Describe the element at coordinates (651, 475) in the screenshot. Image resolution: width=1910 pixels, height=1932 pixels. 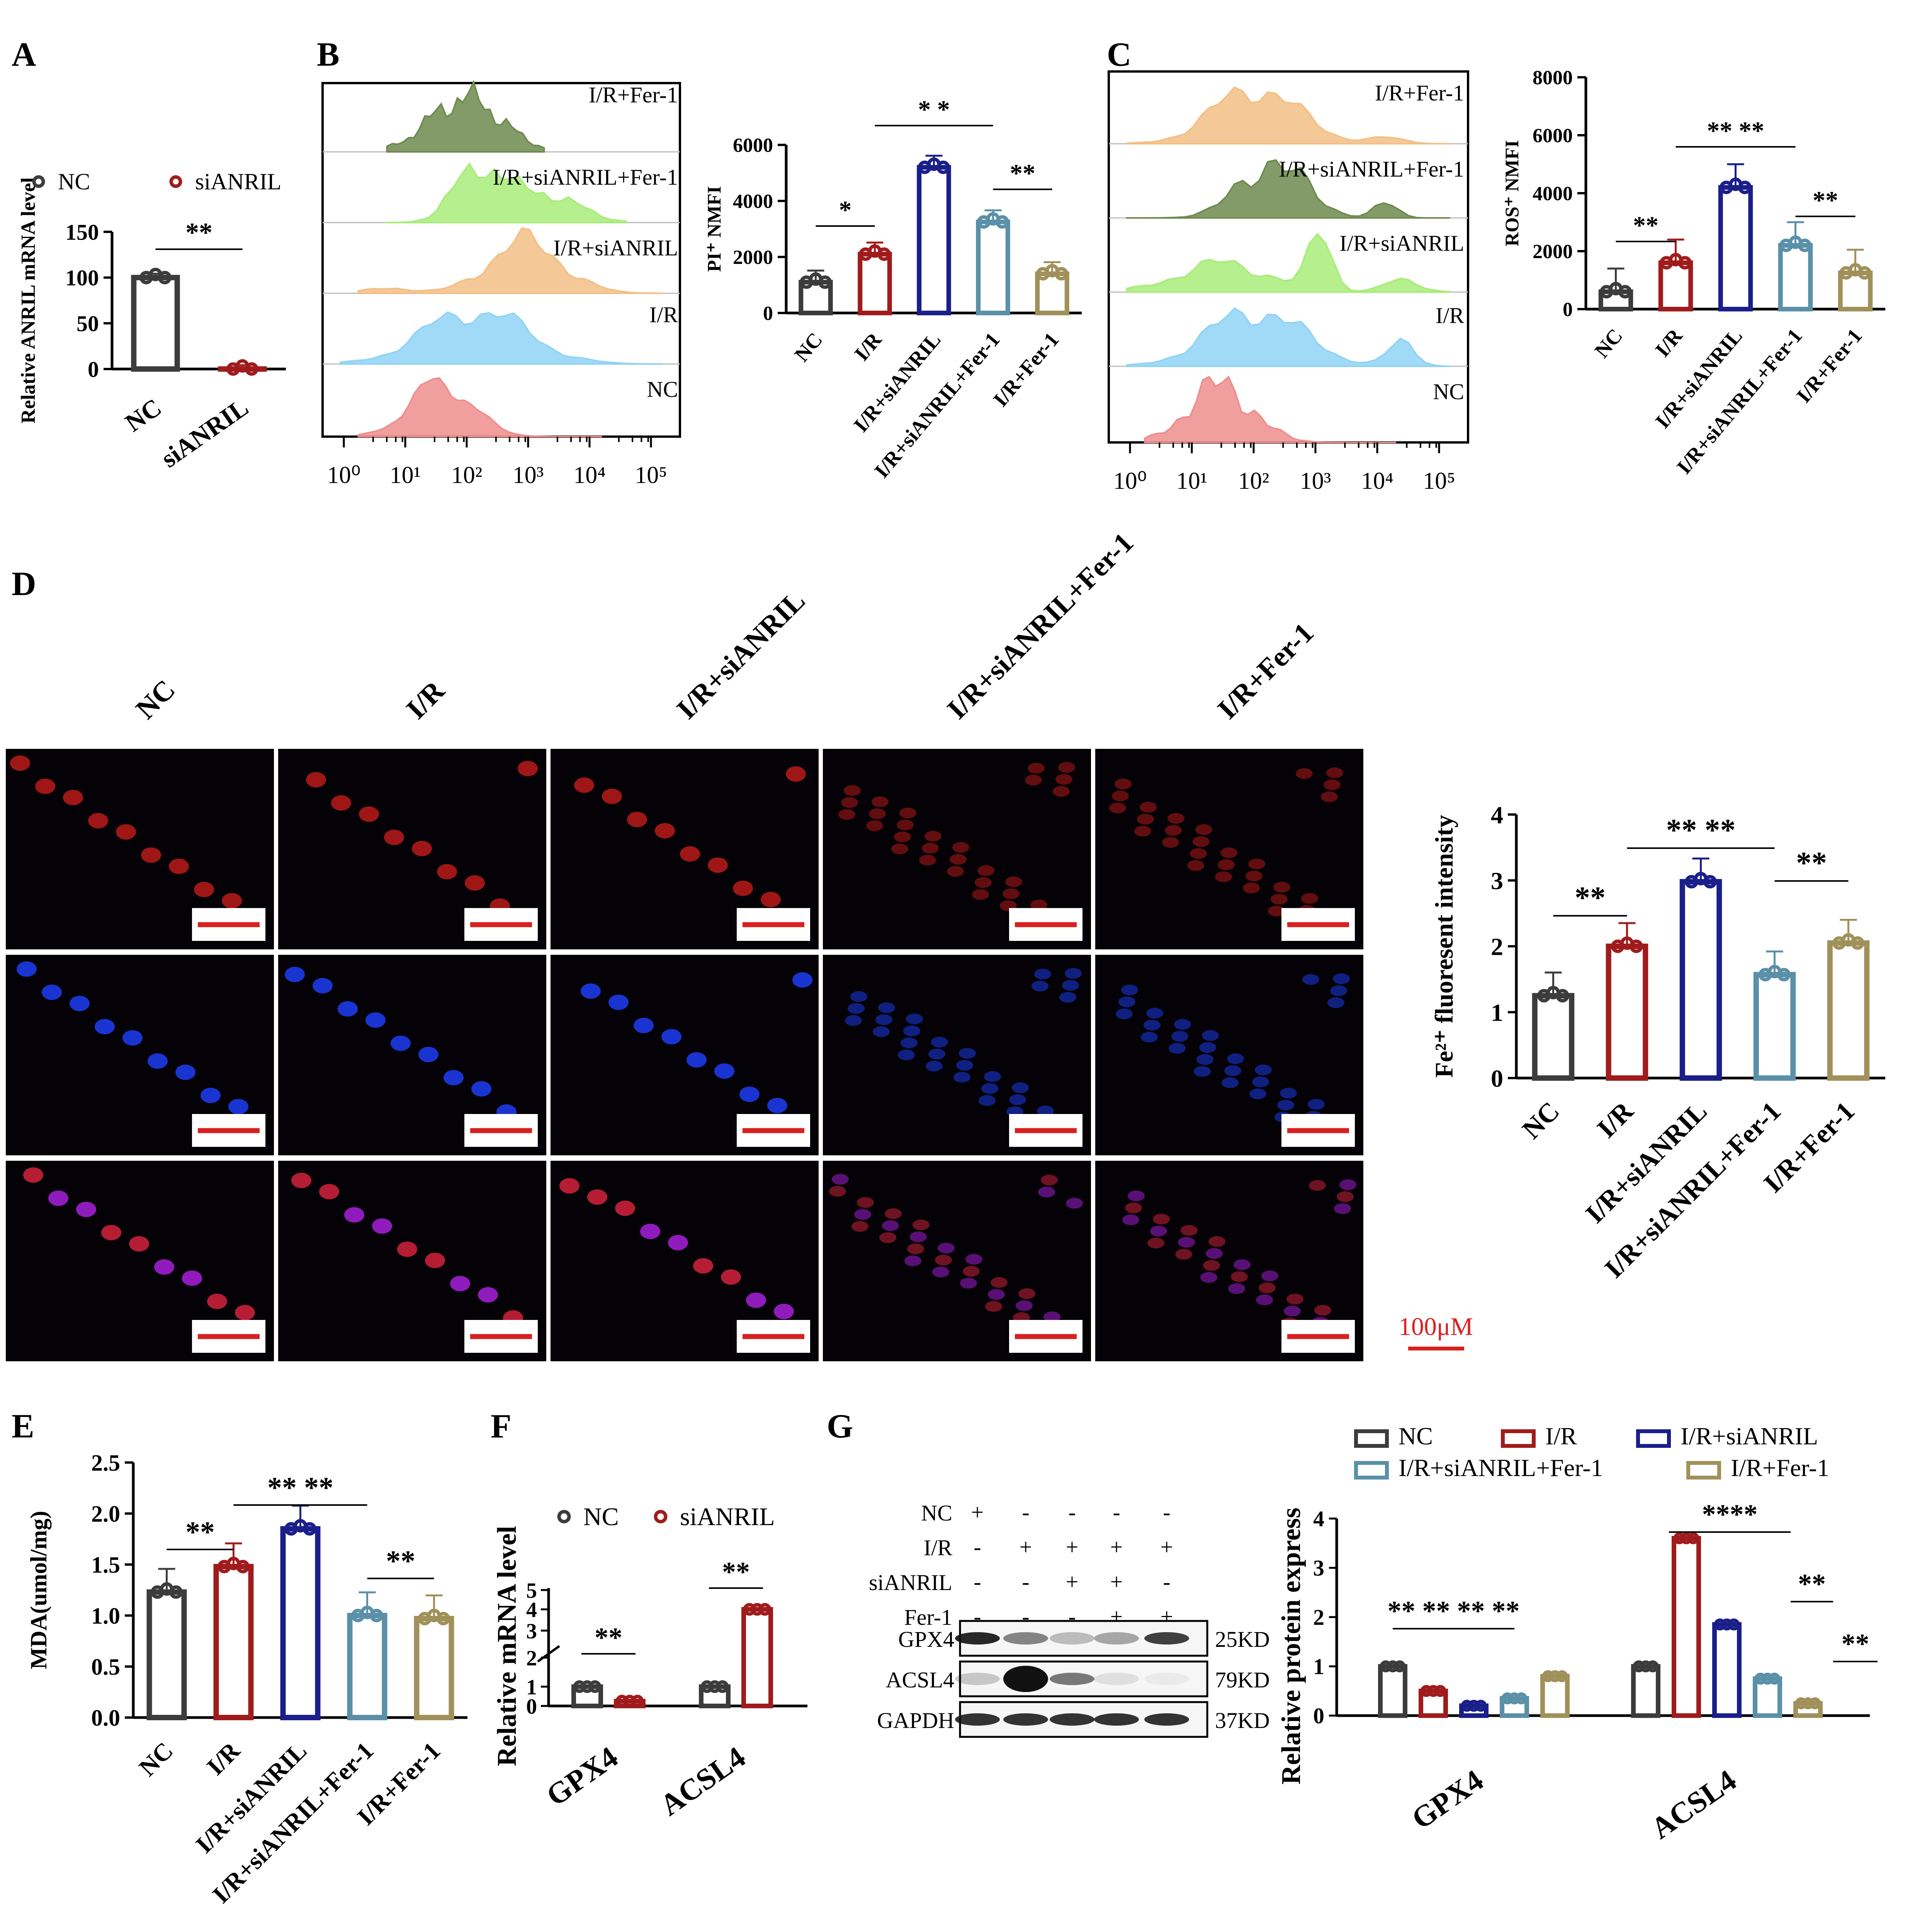
I see `histogram-x-tick-label: 10⁵` at that location.